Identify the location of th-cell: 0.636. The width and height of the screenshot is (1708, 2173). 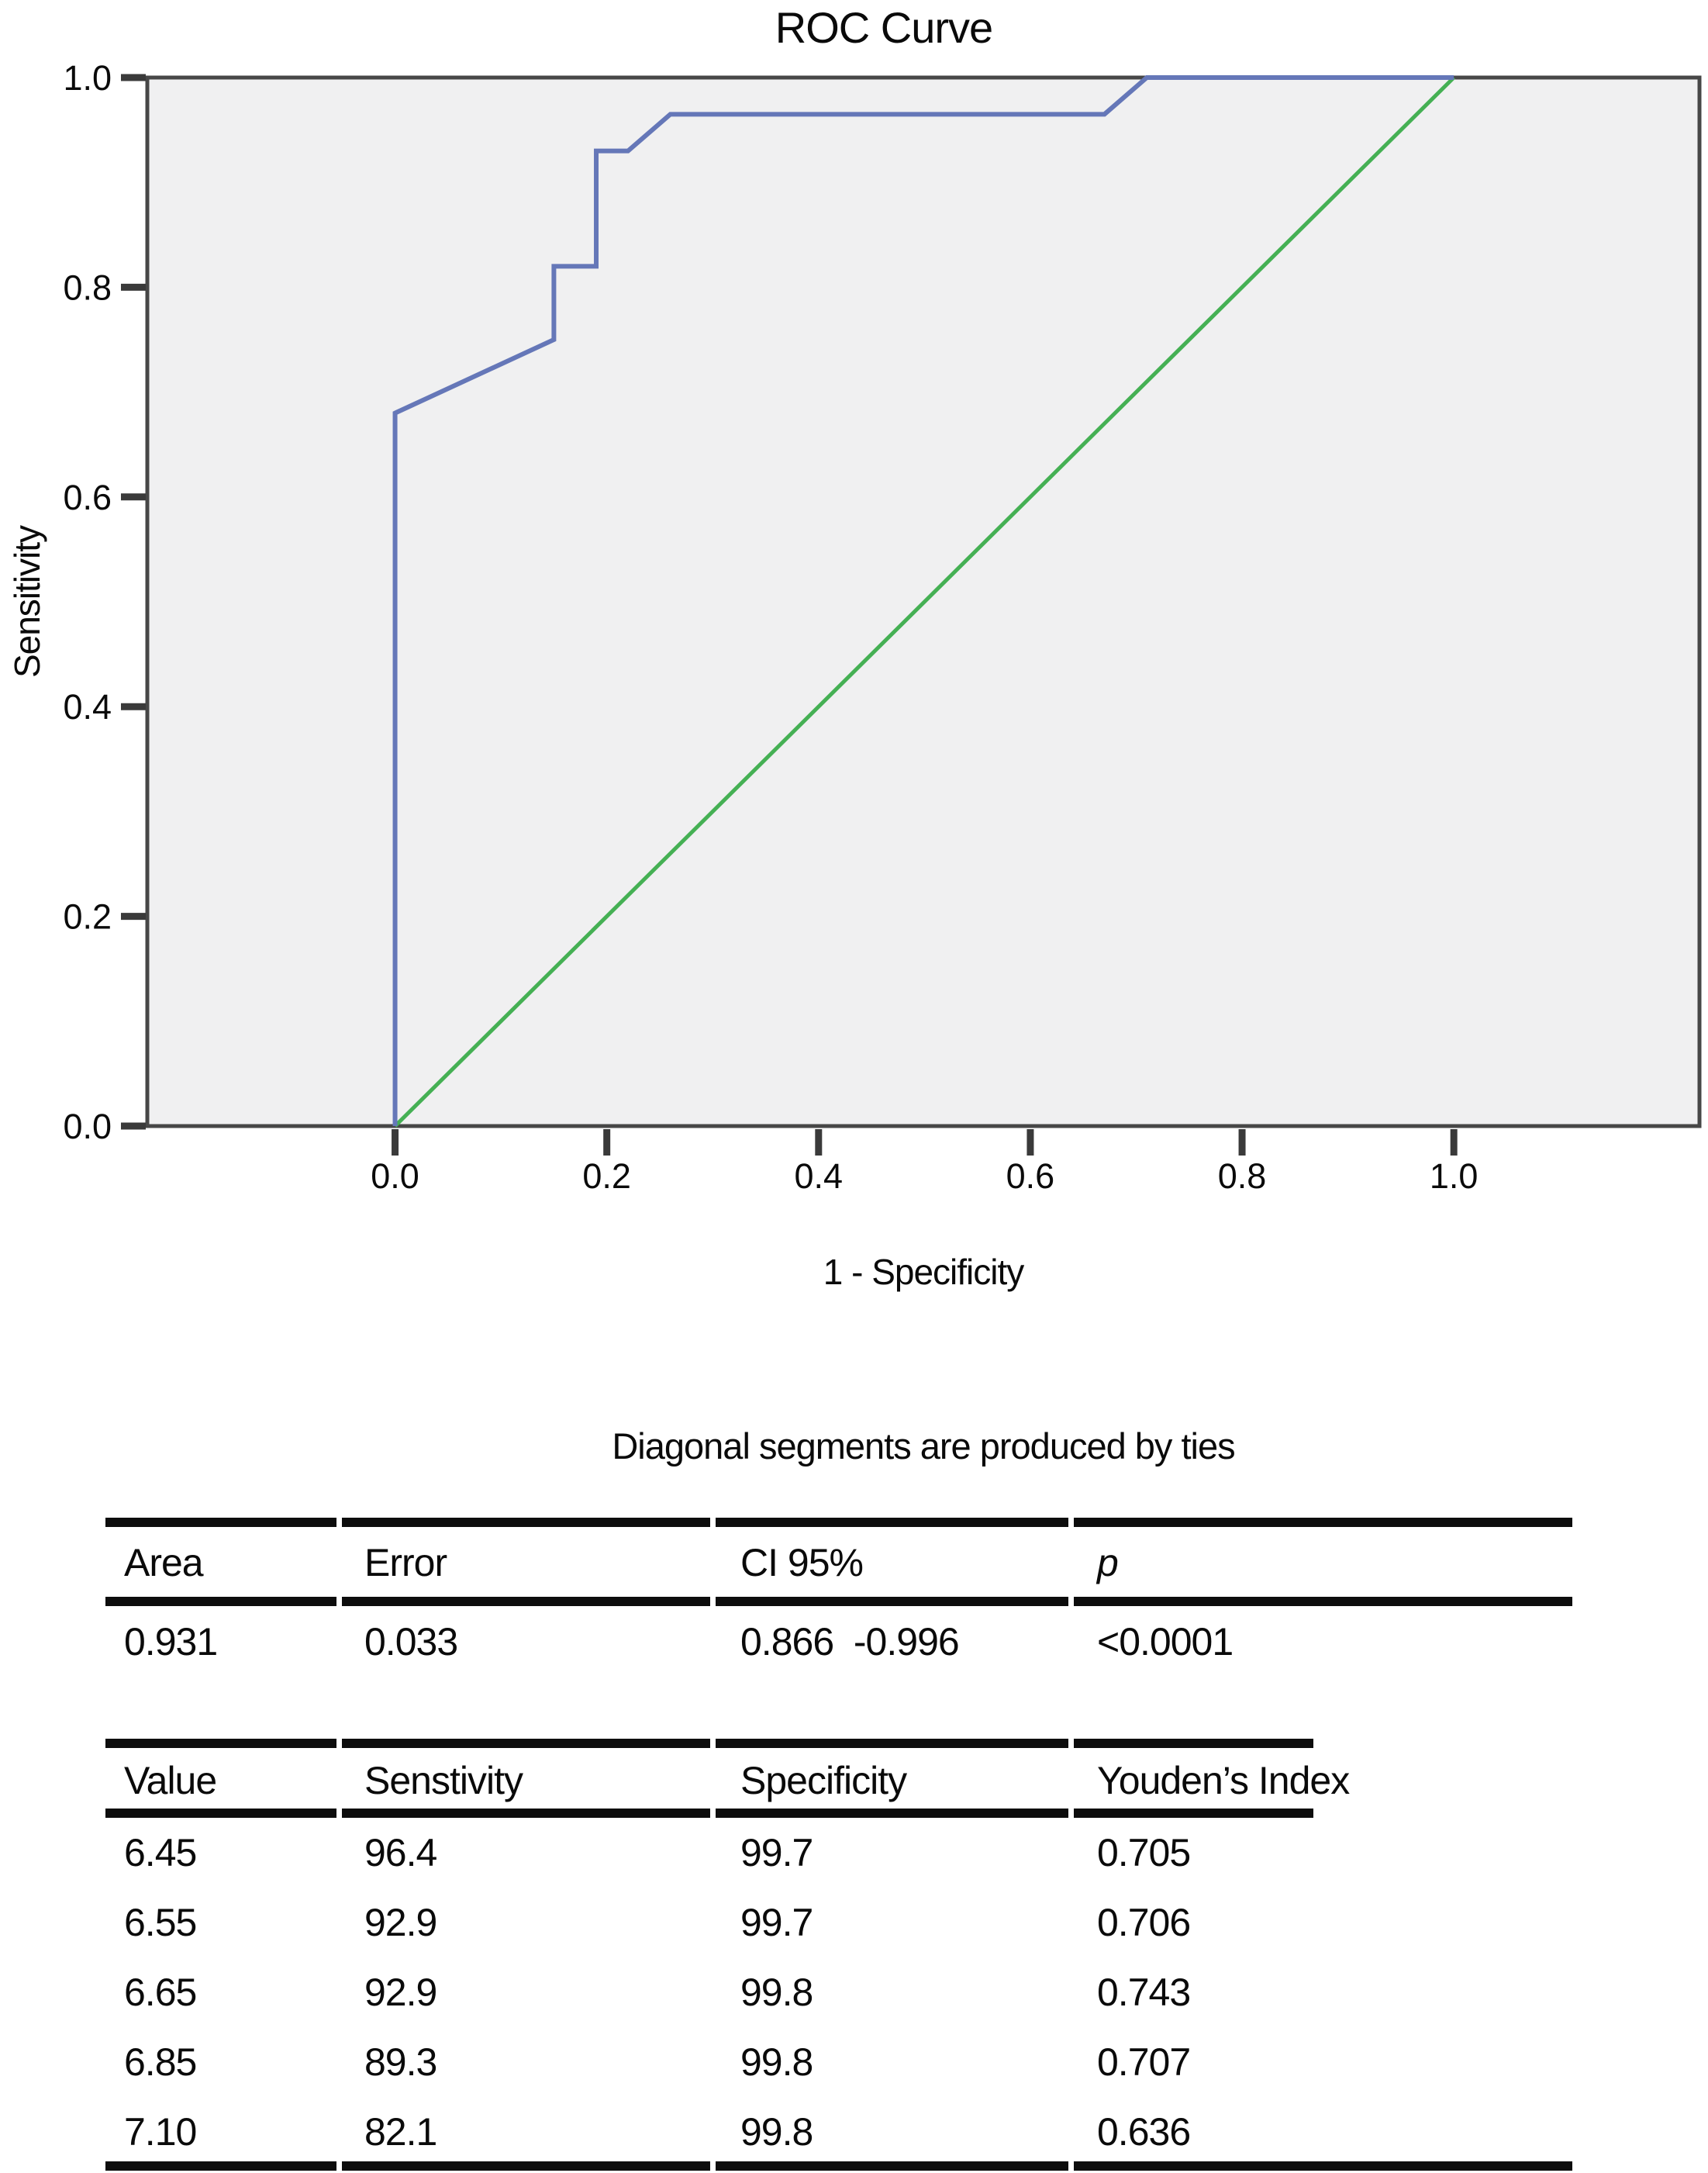
(1144, 2132).